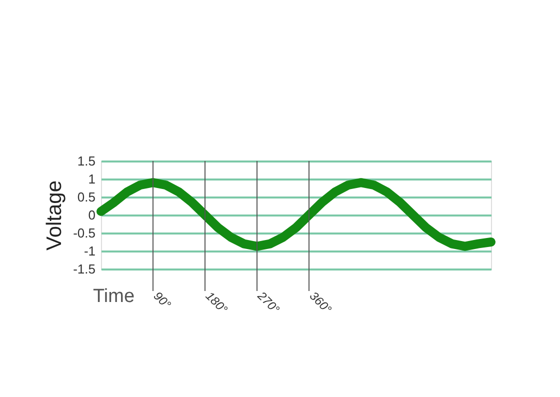 This screenshot has width=560, height=397. I want to click on y-tick-label: -0.5, so click(84, 233).